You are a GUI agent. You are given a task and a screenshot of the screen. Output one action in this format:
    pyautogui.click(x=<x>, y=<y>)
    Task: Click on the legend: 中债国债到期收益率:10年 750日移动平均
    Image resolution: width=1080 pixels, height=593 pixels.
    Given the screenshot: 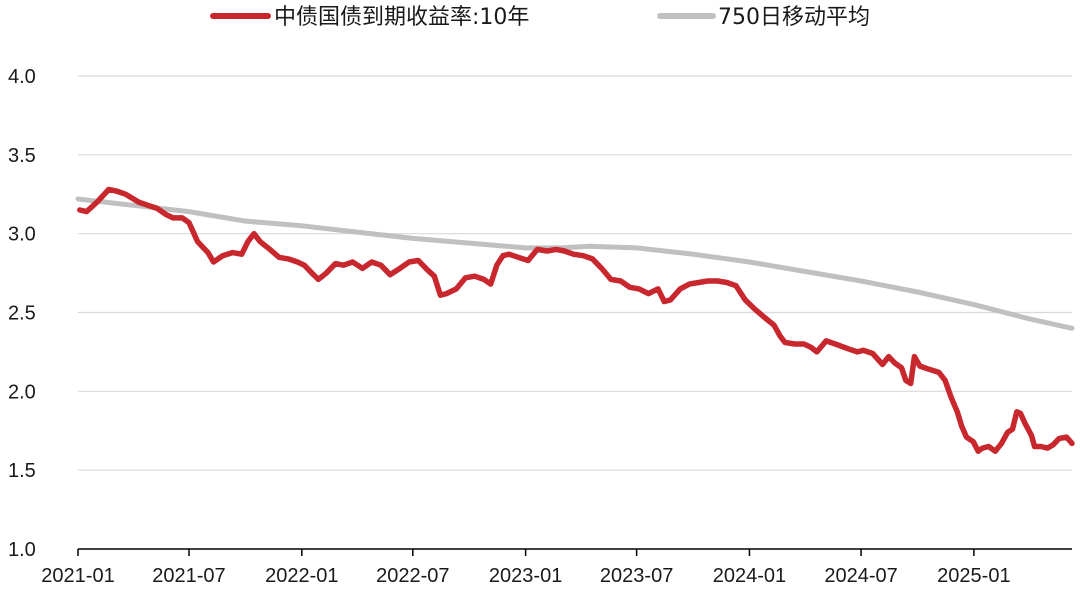 What is the action you would take?
    pyautogui.click(x=540, y=17)
    